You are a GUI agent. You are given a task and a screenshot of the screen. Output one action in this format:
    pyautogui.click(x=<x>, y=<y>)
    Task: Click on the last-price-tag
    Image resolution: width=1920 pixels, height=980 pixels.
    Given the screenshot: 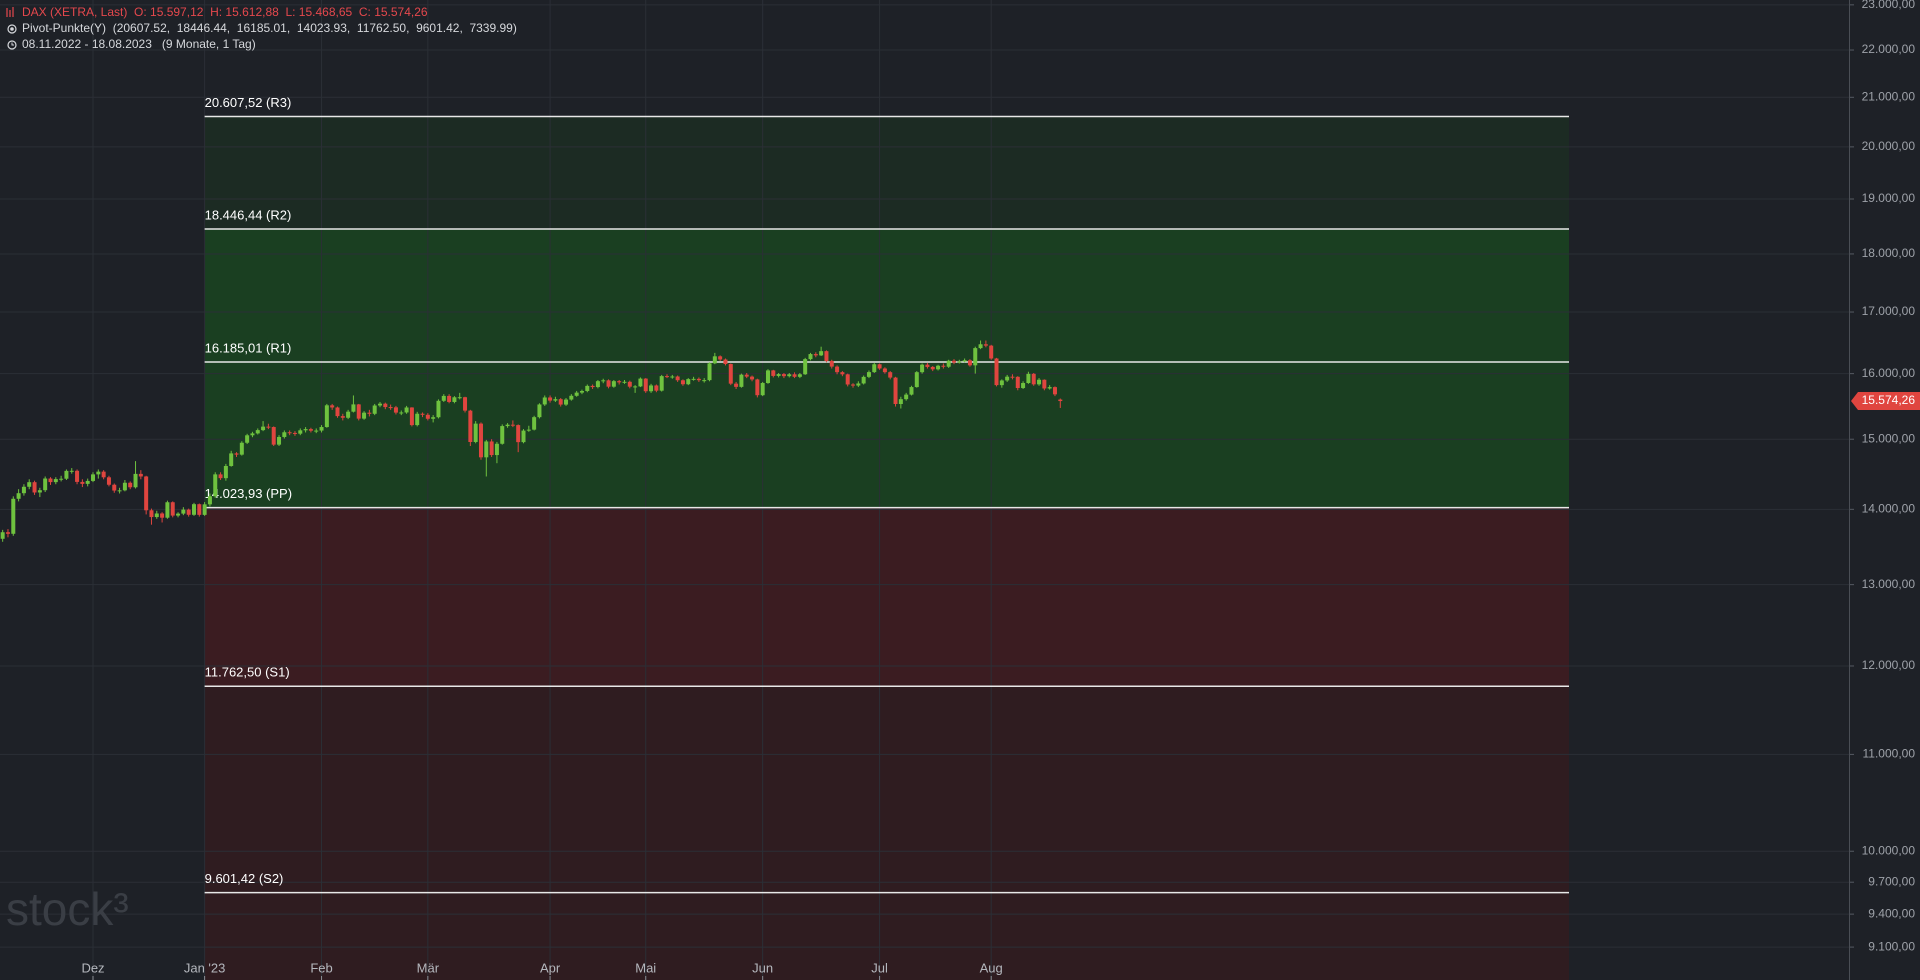 What is the action you would take?
    pyautogui.click(x=1885, y=401)
    